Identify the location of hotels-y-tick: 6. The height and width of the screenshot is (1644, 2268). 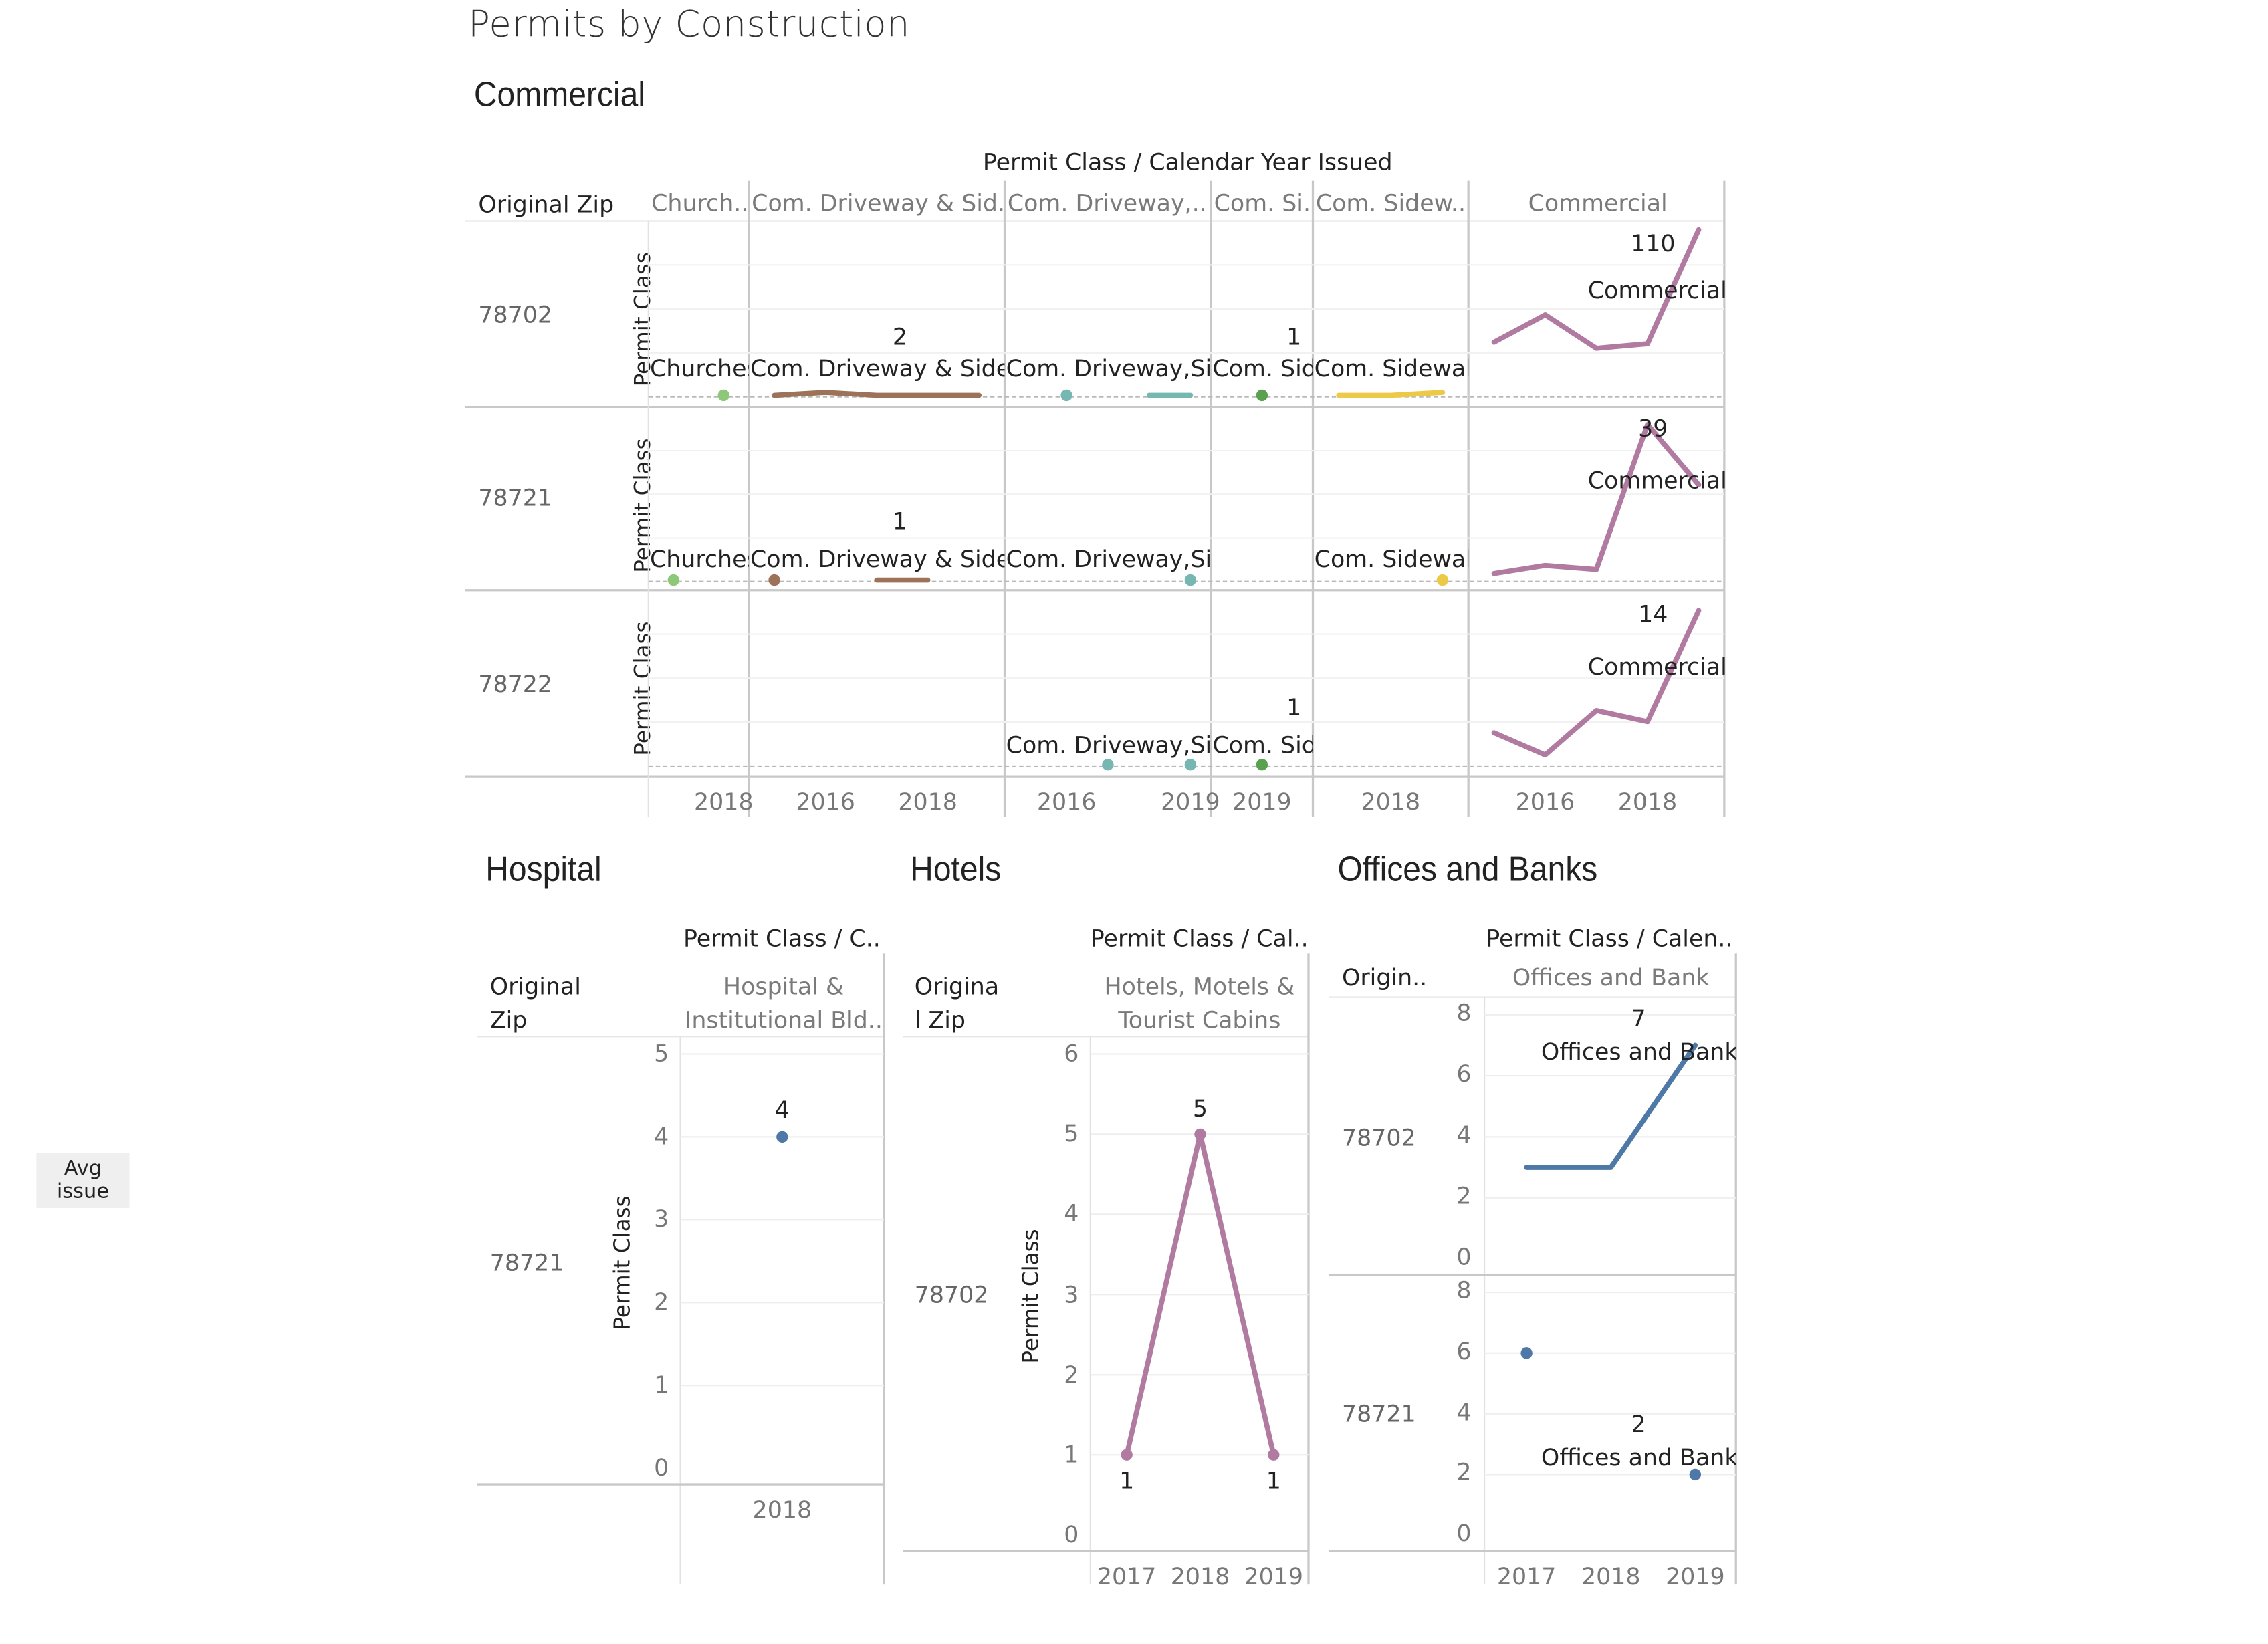
(1071, 1053).